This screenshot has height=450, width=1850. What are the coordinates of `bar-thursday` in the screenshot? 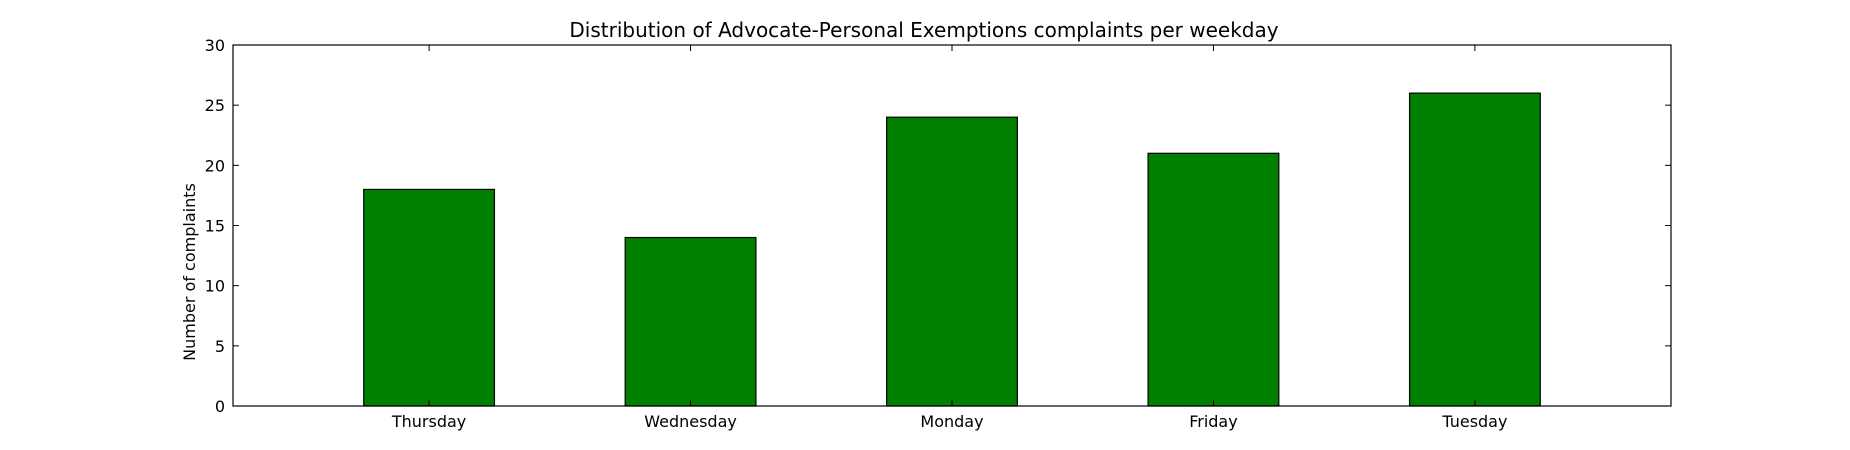 It's located at (429, 297).